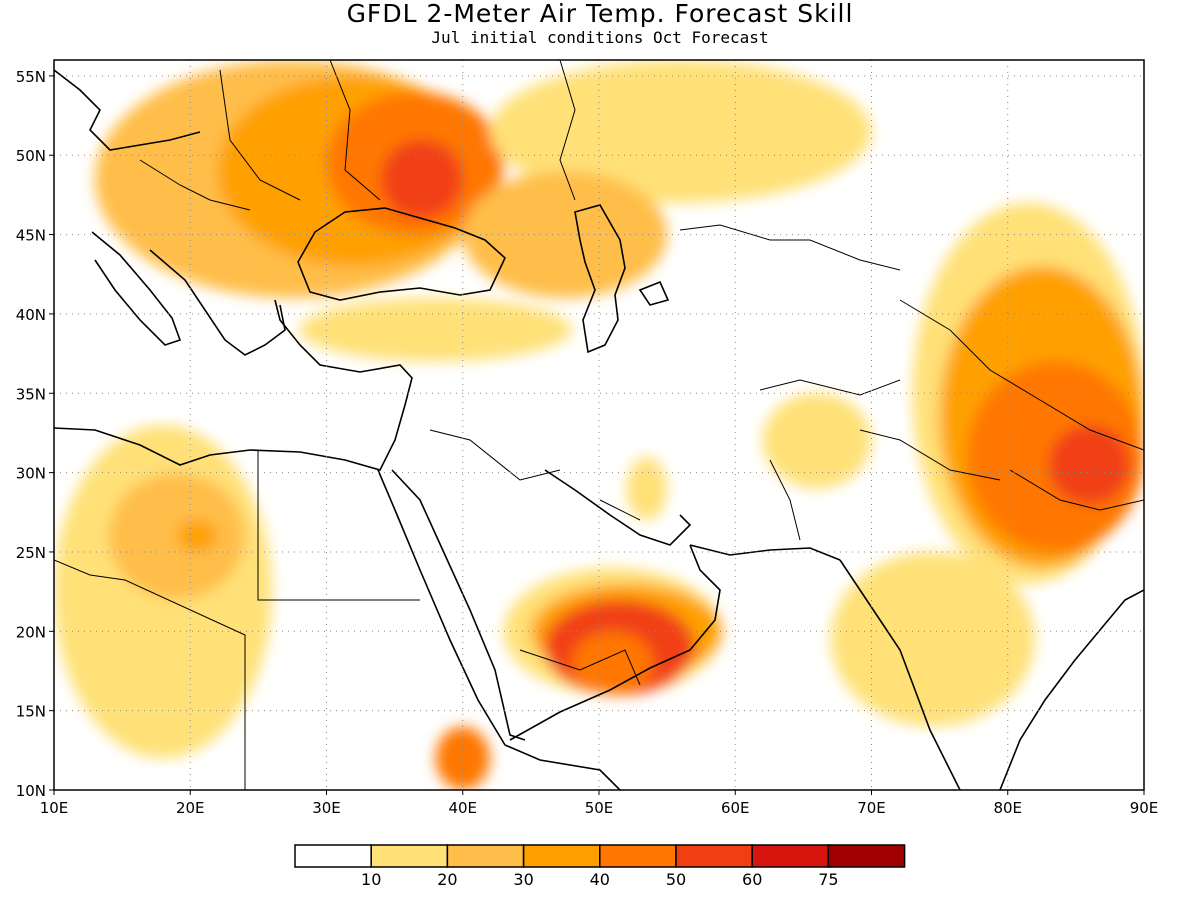 The width and height of the screenshot is (1200, 900). Describe the element at coordinates (401, 254) in the screenshot. I see `black-sea-coast` at that location.